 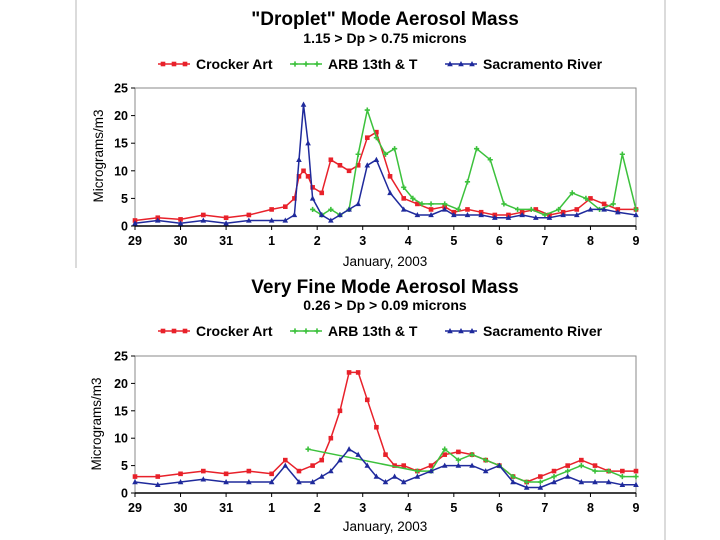 I want to click on chart1-legend-marker, so click(x=295, y=64).